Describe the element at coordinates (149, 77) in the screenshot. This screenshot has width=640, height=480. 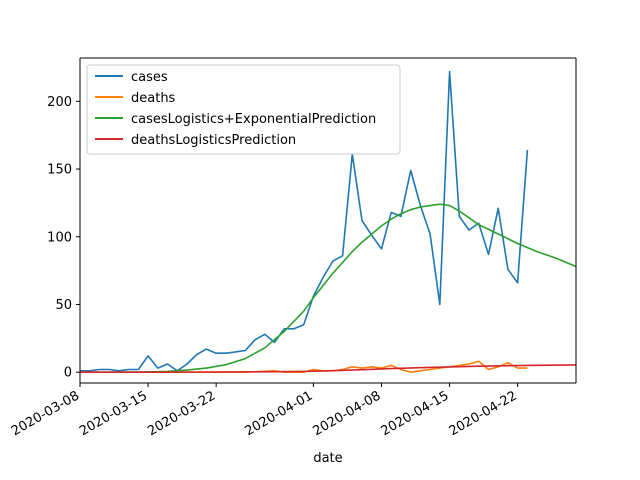
I see `legend-label-0: cases` at that location.